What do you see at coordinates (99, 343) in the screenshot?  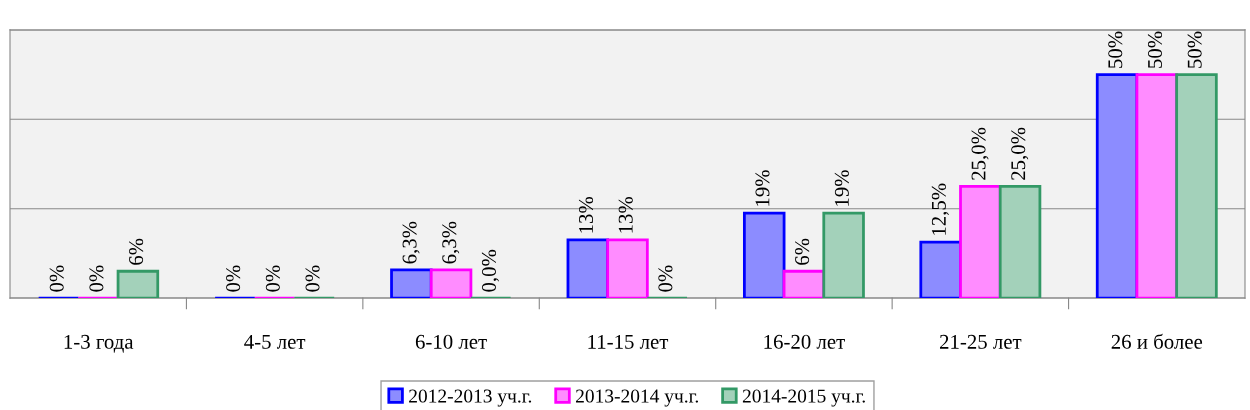 I see `x-tick-label: 1-3 года` at bounding box center [99, 343].